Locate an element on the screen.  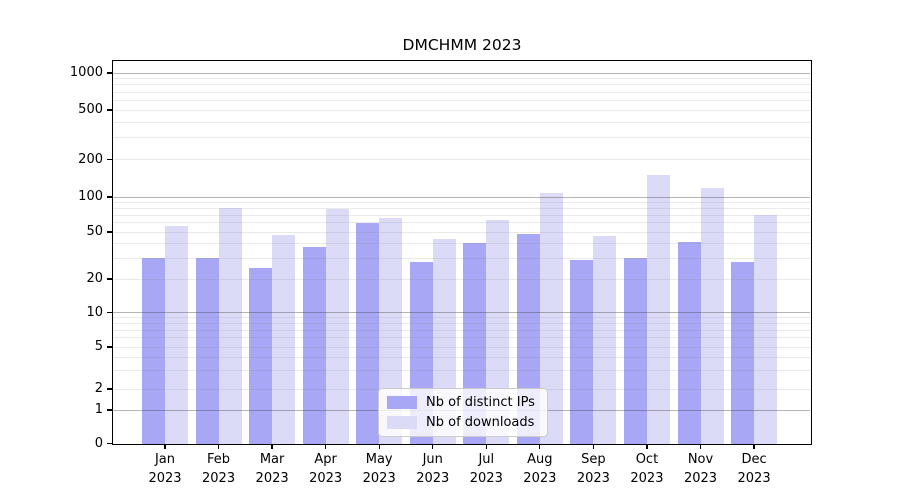
legend-label-distinct-ips: Nb of distinct IPs is located at coordinates (480, 403).